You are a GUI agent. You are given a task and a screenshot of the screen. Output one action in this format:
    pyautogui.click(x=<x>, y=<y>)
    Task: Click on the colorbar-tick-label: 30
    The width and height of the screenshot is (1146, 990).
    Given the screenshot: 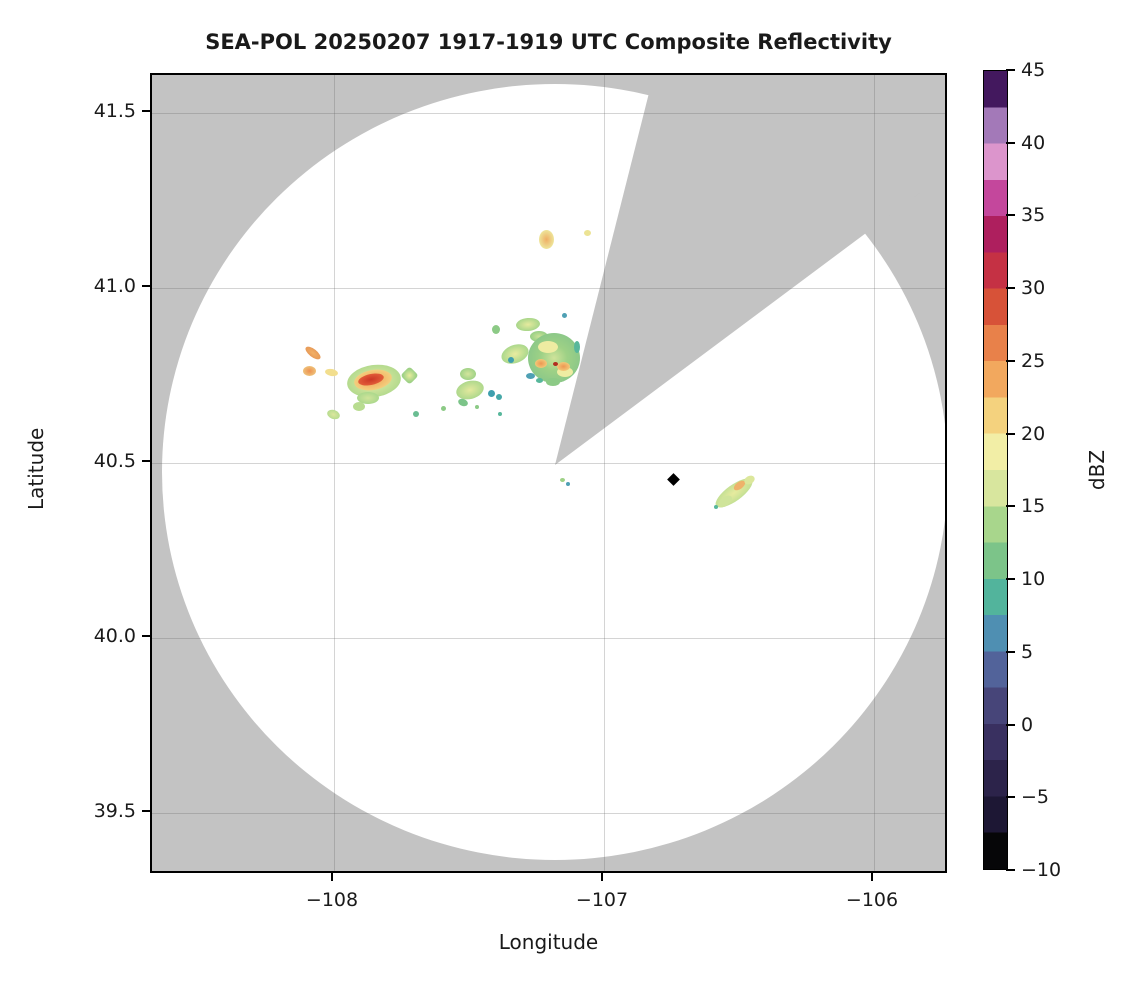 What is the action you would take?
    pyautogui.click(x=1033, y=288)
    